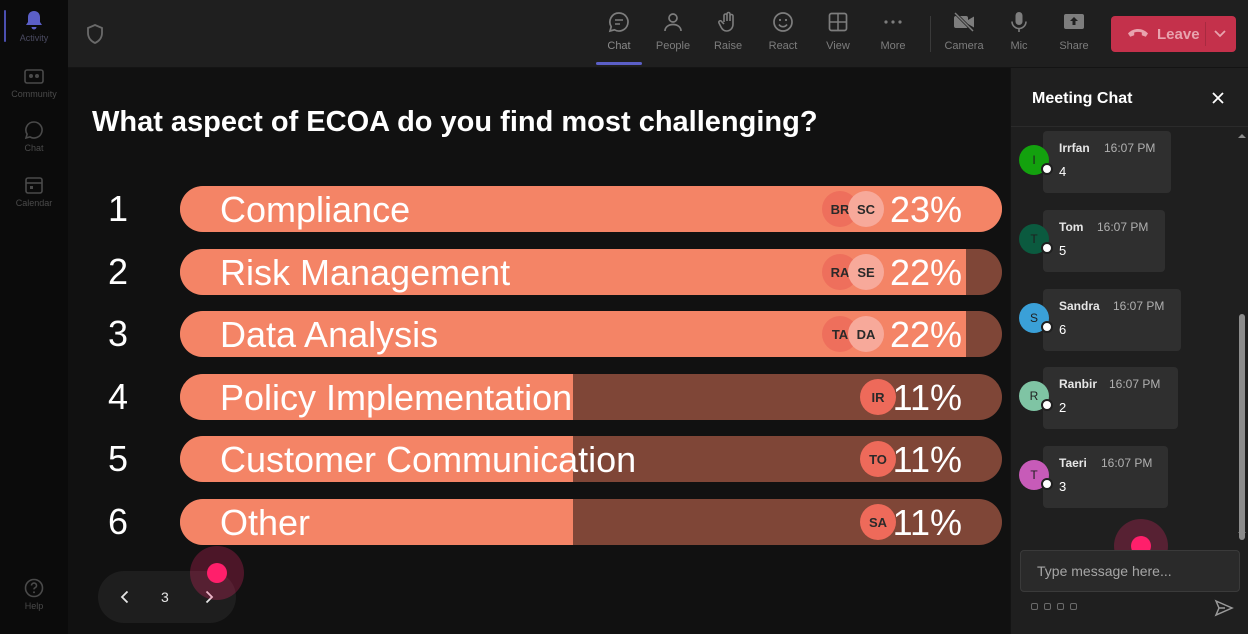 This screenshot has width=1248, height=634. What do you see at coordinates (893, 22) in the screenshot?
I see `more-dots-icon` at bounding box center [893, 22].